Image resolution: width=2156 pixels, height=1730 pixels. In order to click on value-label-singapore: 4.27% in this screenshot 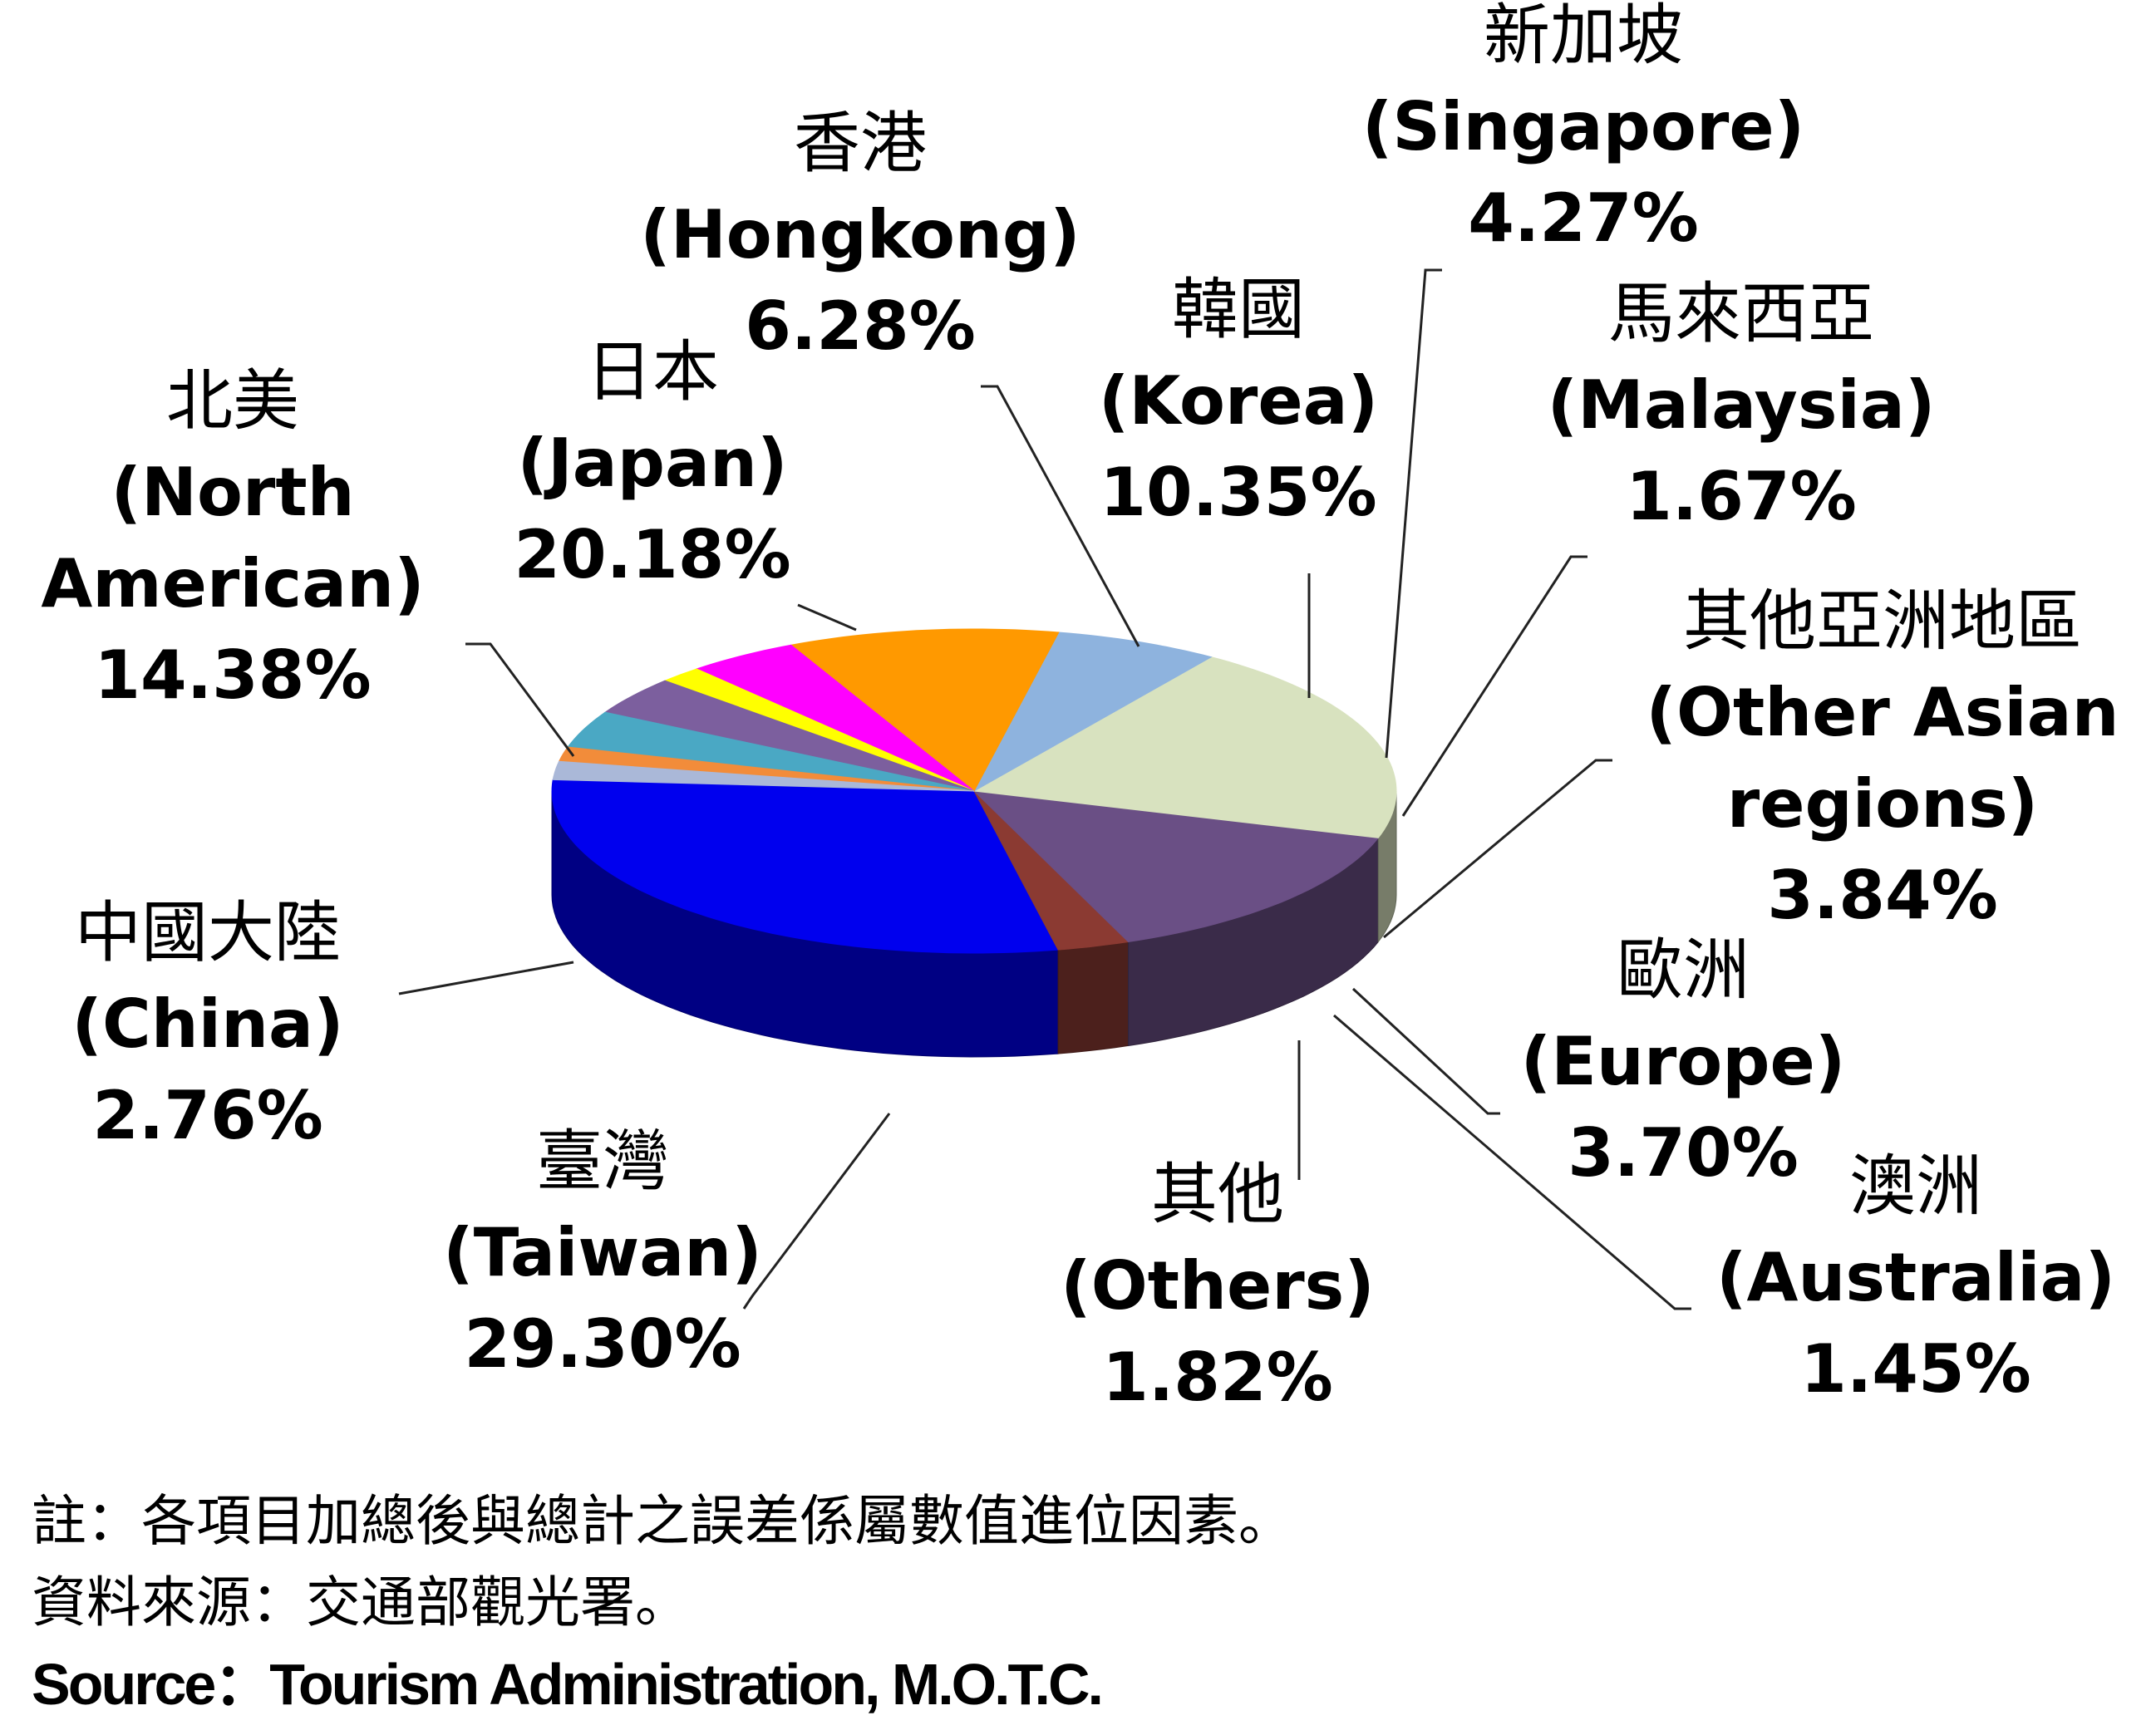, I will do `click(1583, 218)`.